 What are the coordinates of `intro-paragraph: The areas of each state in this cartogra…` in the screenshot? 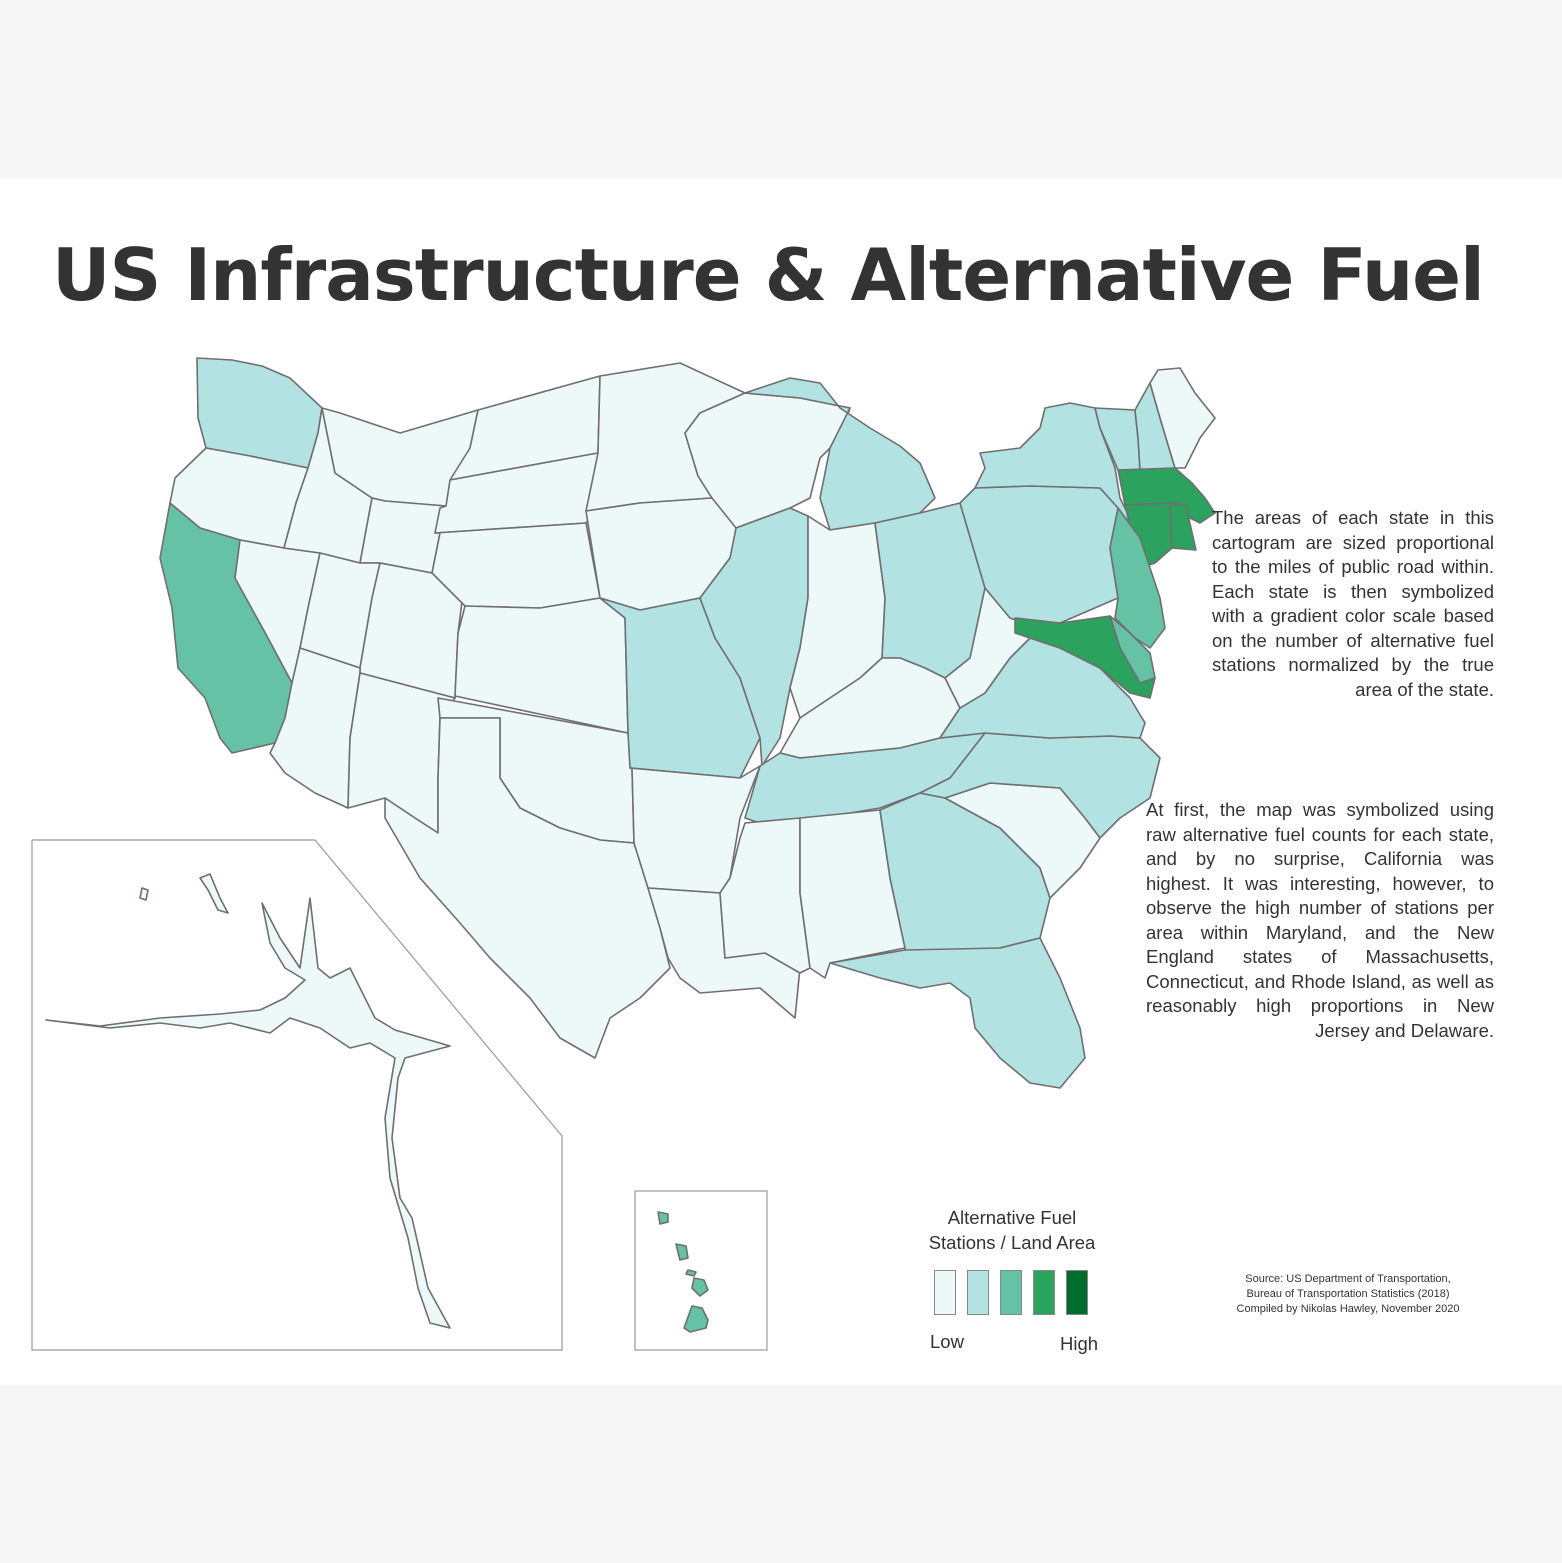 It's located at (1353, 603).